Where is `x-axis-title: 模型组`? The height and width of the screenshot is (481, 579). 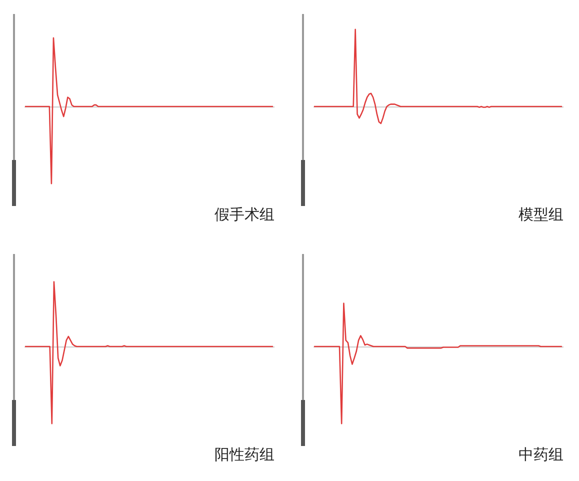 x-axis-title: 模型组 is located at coordinates (541, 215).